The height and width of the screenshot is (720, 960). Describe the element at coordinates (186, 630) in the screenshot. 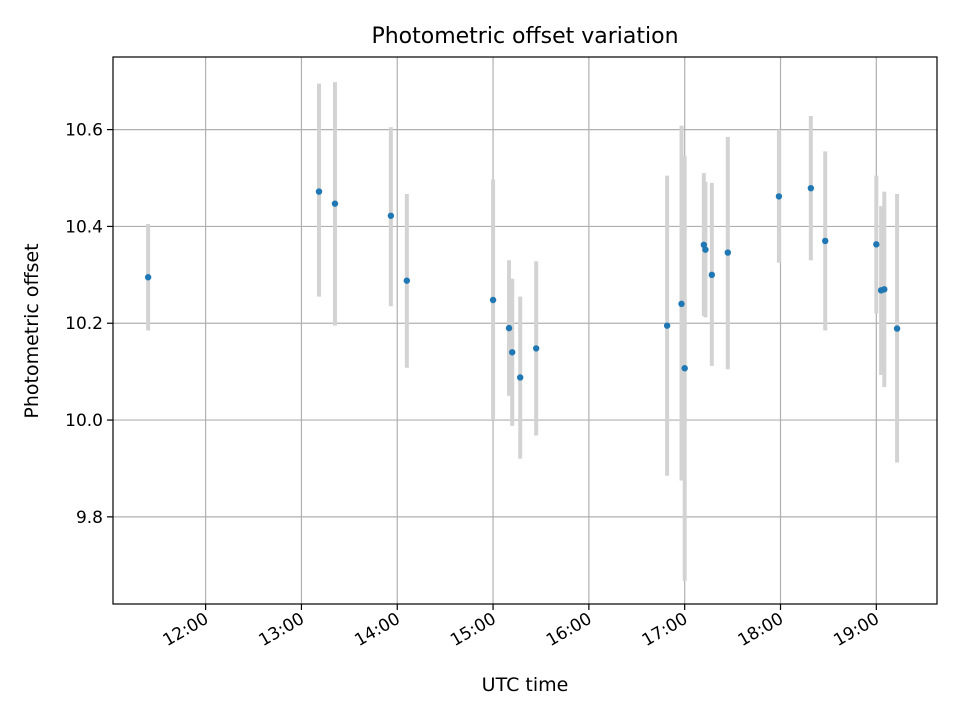

I see `x-tick-label: 12:00` at that location.